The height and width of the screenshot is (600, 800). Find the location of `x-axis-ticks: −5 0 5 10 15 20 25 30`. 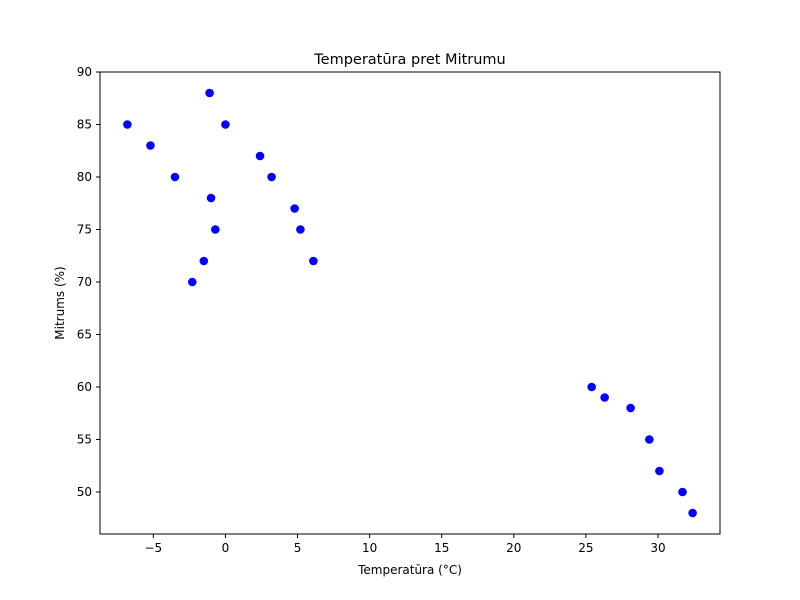

x-axis-ticks: −5 0 5 10 15 20 25 30 is located at coordinates (405, 544).